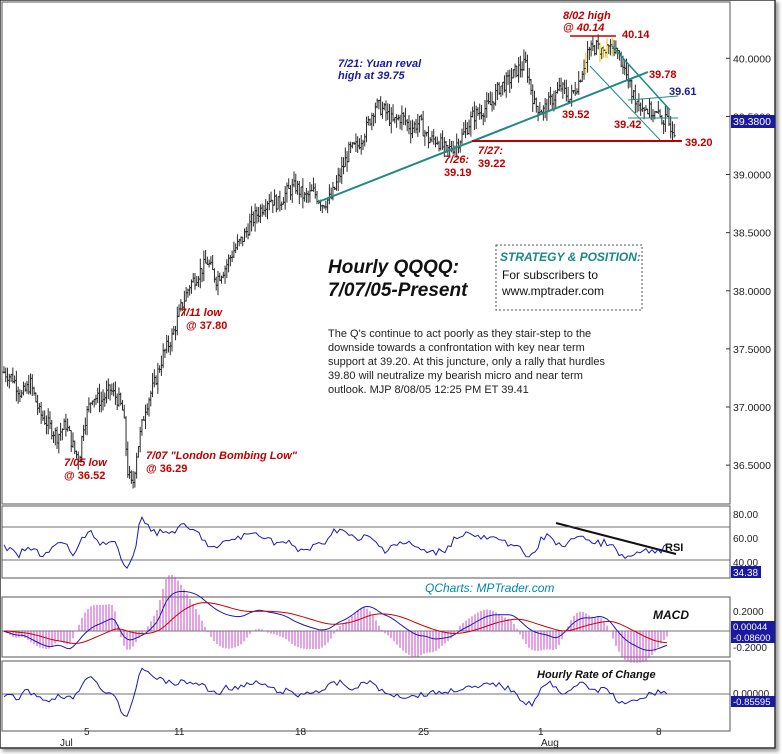  Describe the element at coordinates (570, 257) in the screenshot. I see `strategy-heading: STRATEGY & POSITION:` at that location.